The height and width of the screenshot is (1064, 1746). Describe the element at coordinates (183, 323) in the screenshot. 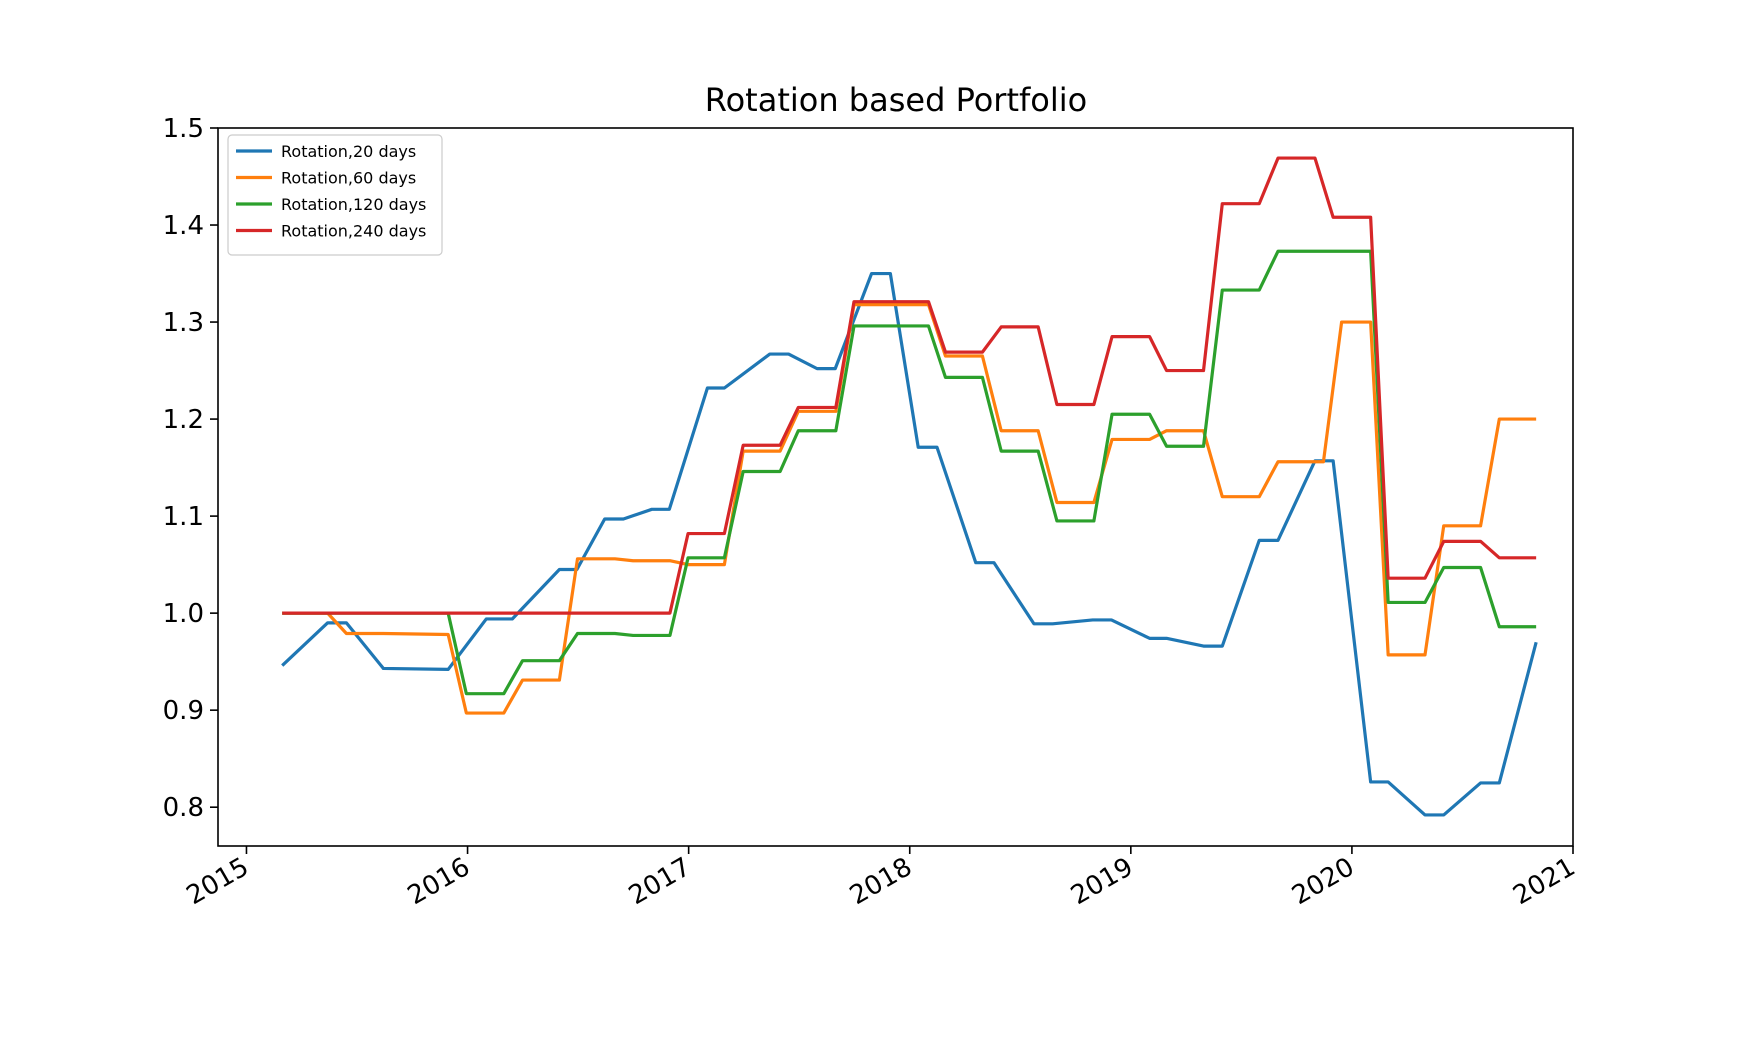

I see `y-tick-label: 1.3` at that location.